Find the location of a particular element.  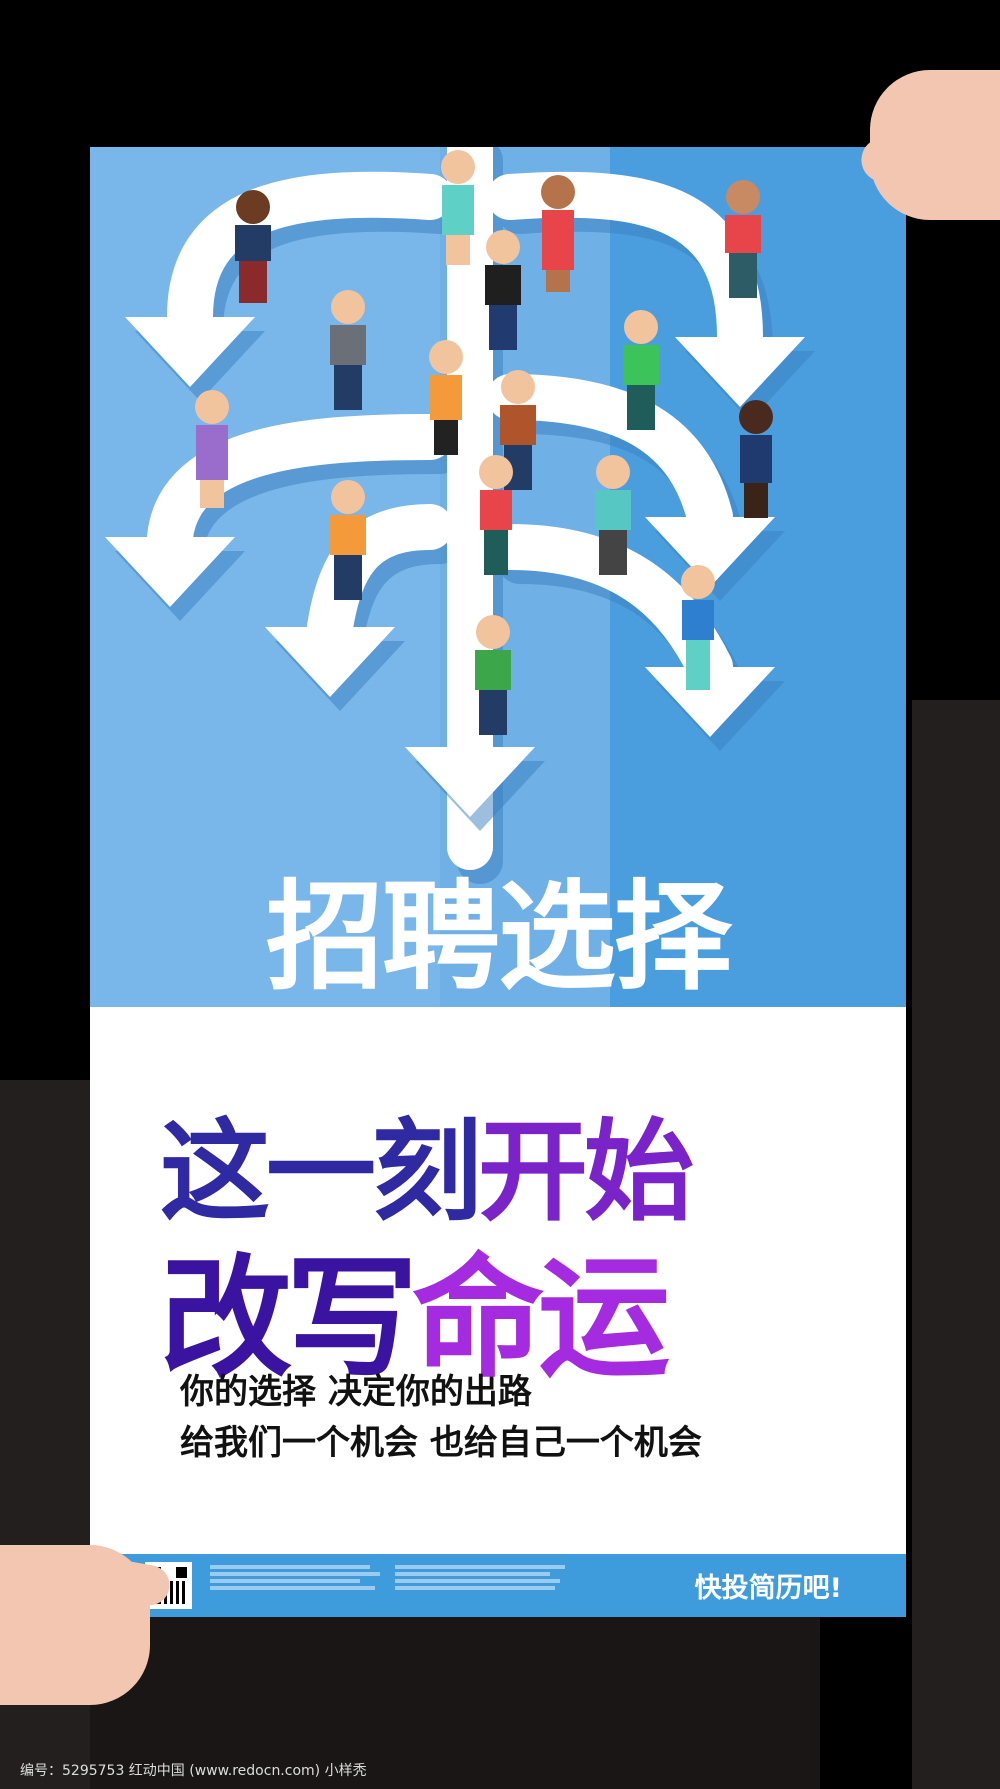

headline-line-2: 改写命运 is located at coordinates (510, 1307).